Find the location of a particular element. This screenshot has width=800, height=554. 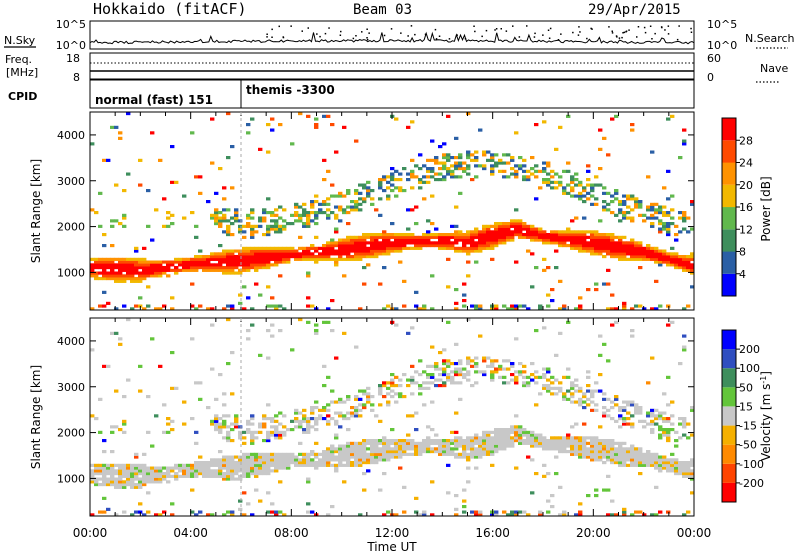

nave-label: Nave is located at coordinates (774, 68).